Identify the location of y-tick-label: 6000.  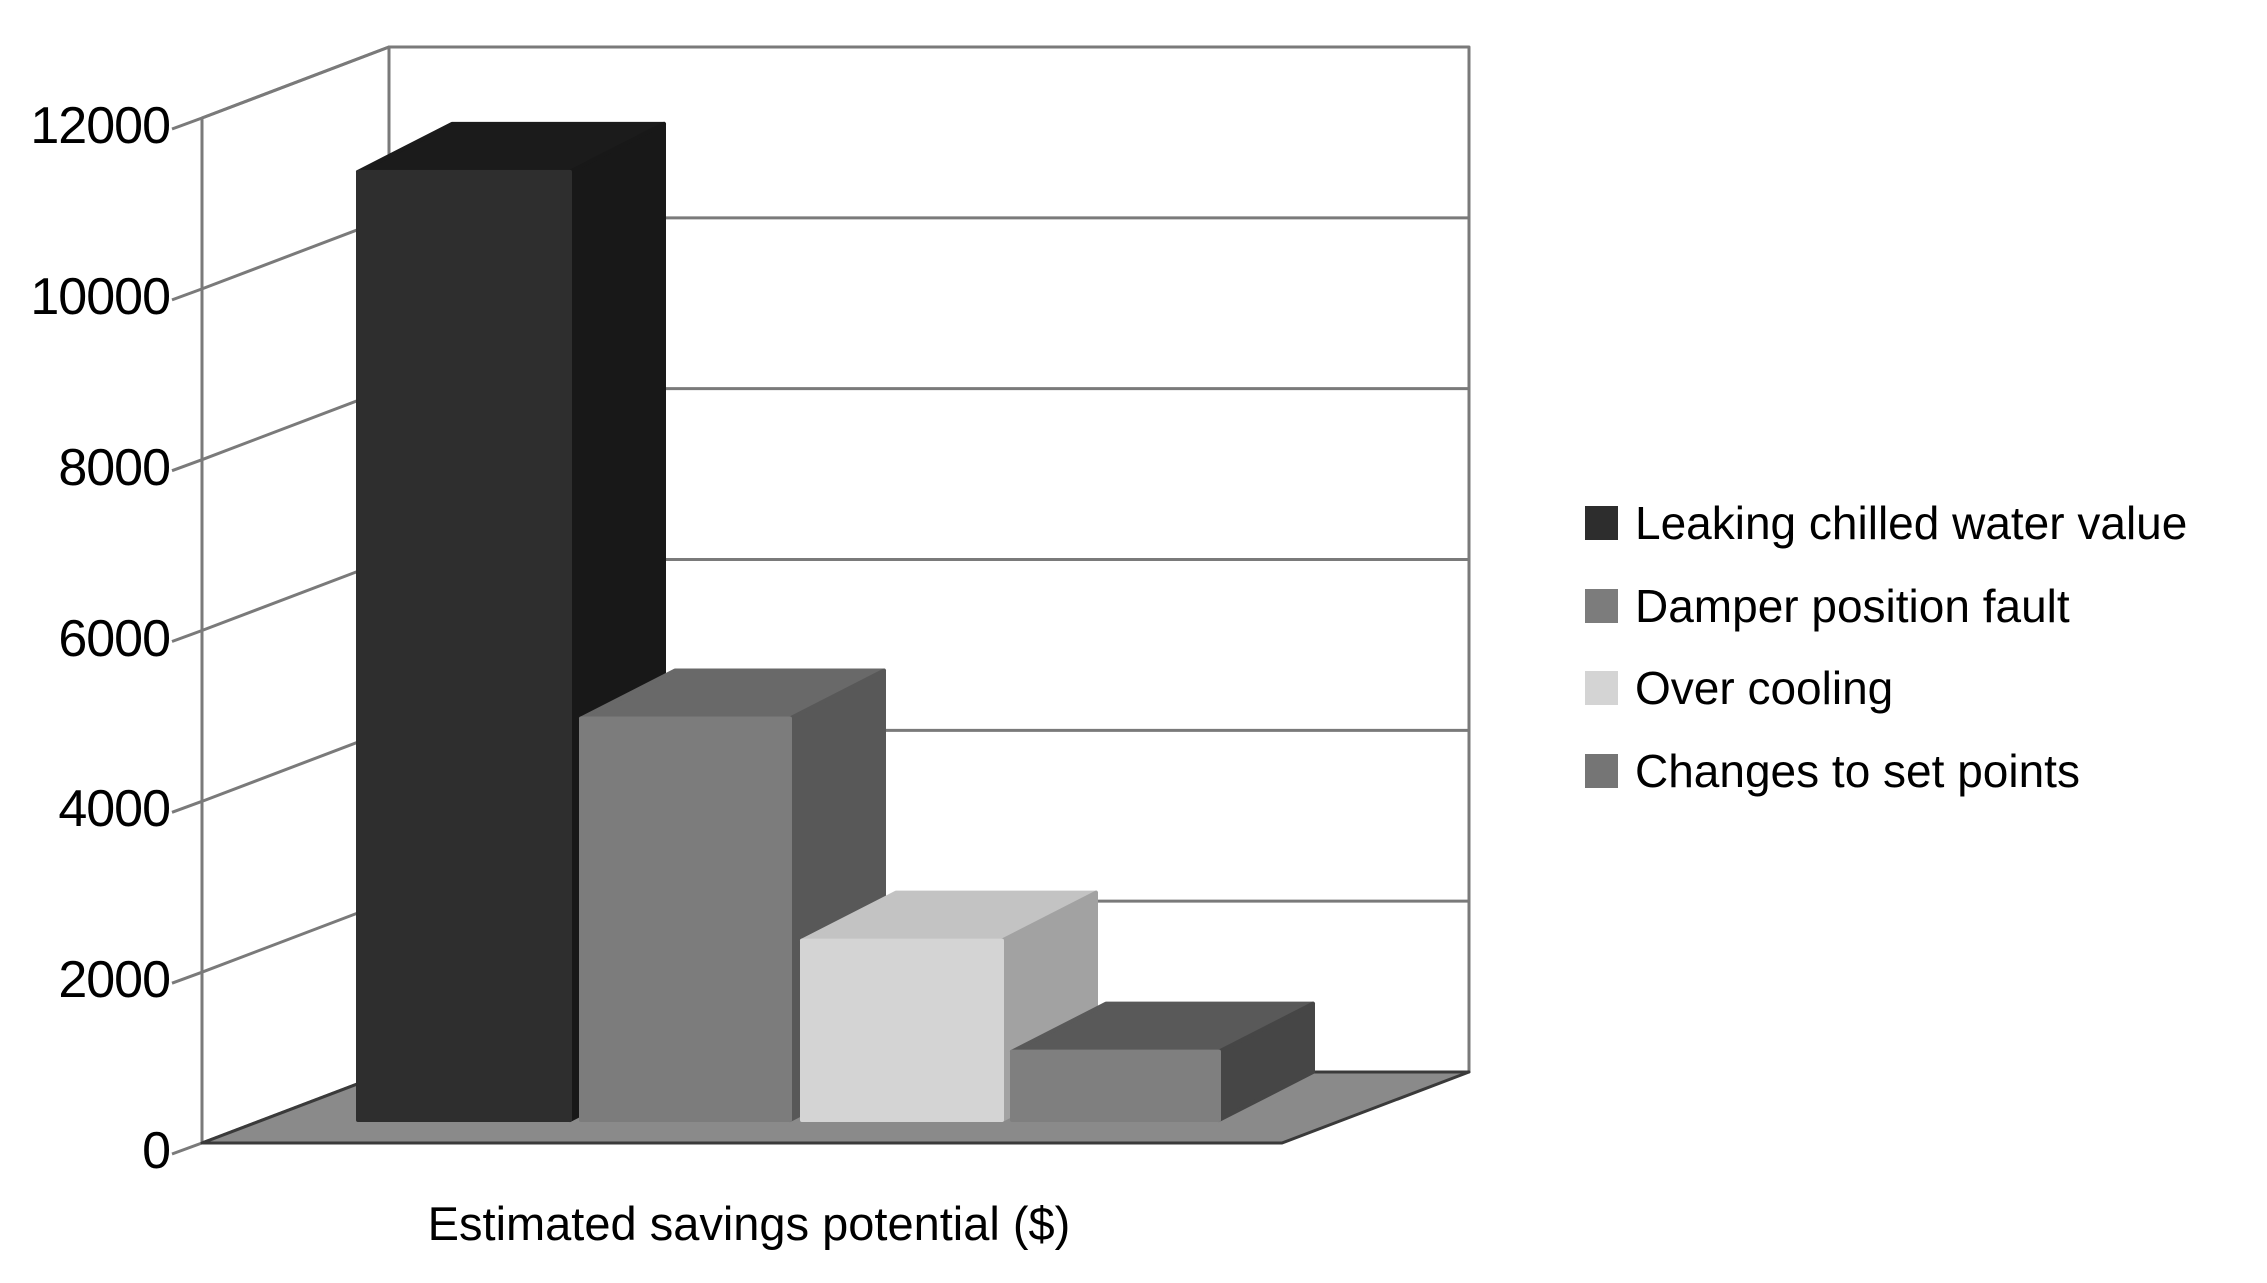
(114, 638).